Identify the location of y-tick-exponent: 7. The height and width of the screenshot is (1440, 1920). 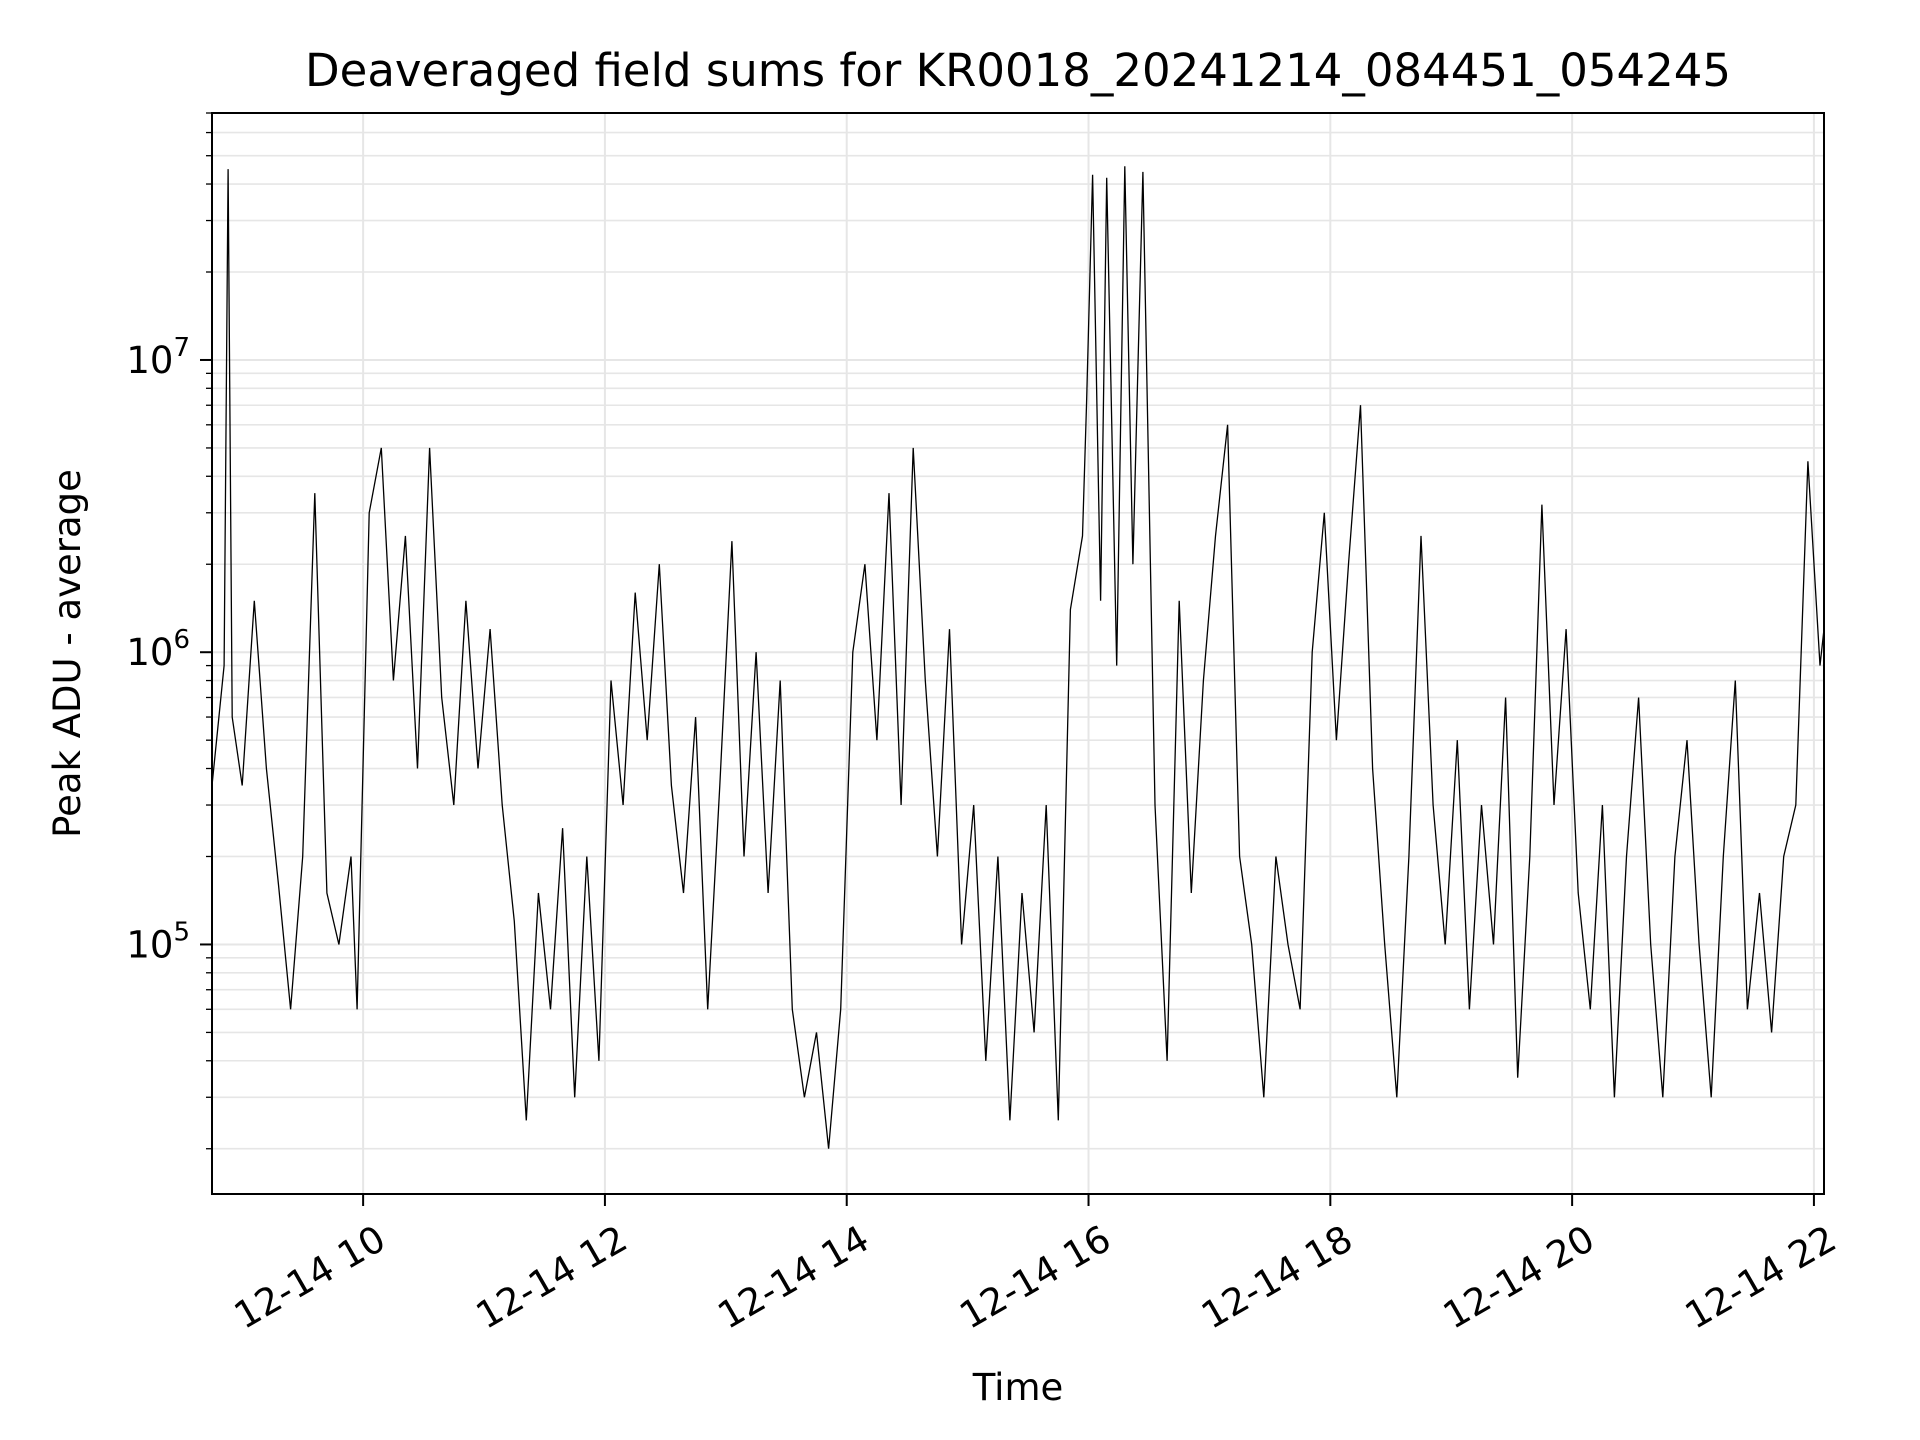
(181, 348).